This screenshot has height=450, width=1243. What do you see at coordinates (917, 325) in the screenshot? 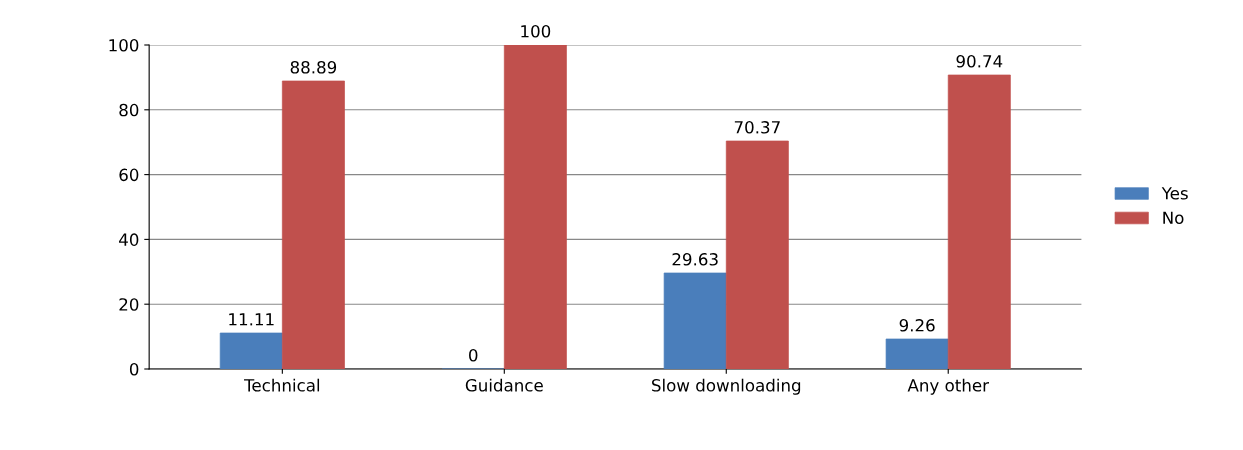
I see `data-label: 9.26` at bounding box center [917, 325].